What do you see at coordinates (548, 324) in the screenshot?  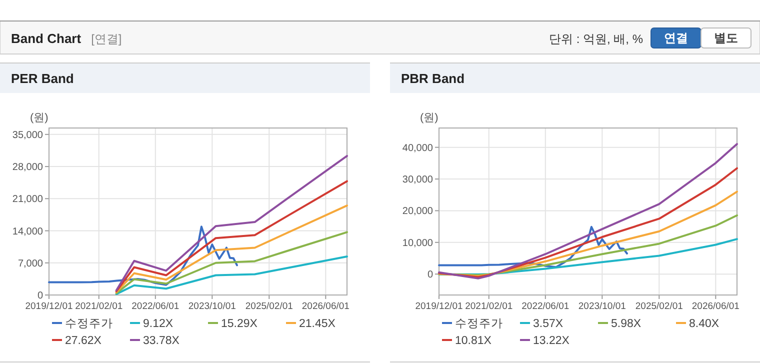 I see `legend-label: 3.57X` at bounding box center [548, 324].